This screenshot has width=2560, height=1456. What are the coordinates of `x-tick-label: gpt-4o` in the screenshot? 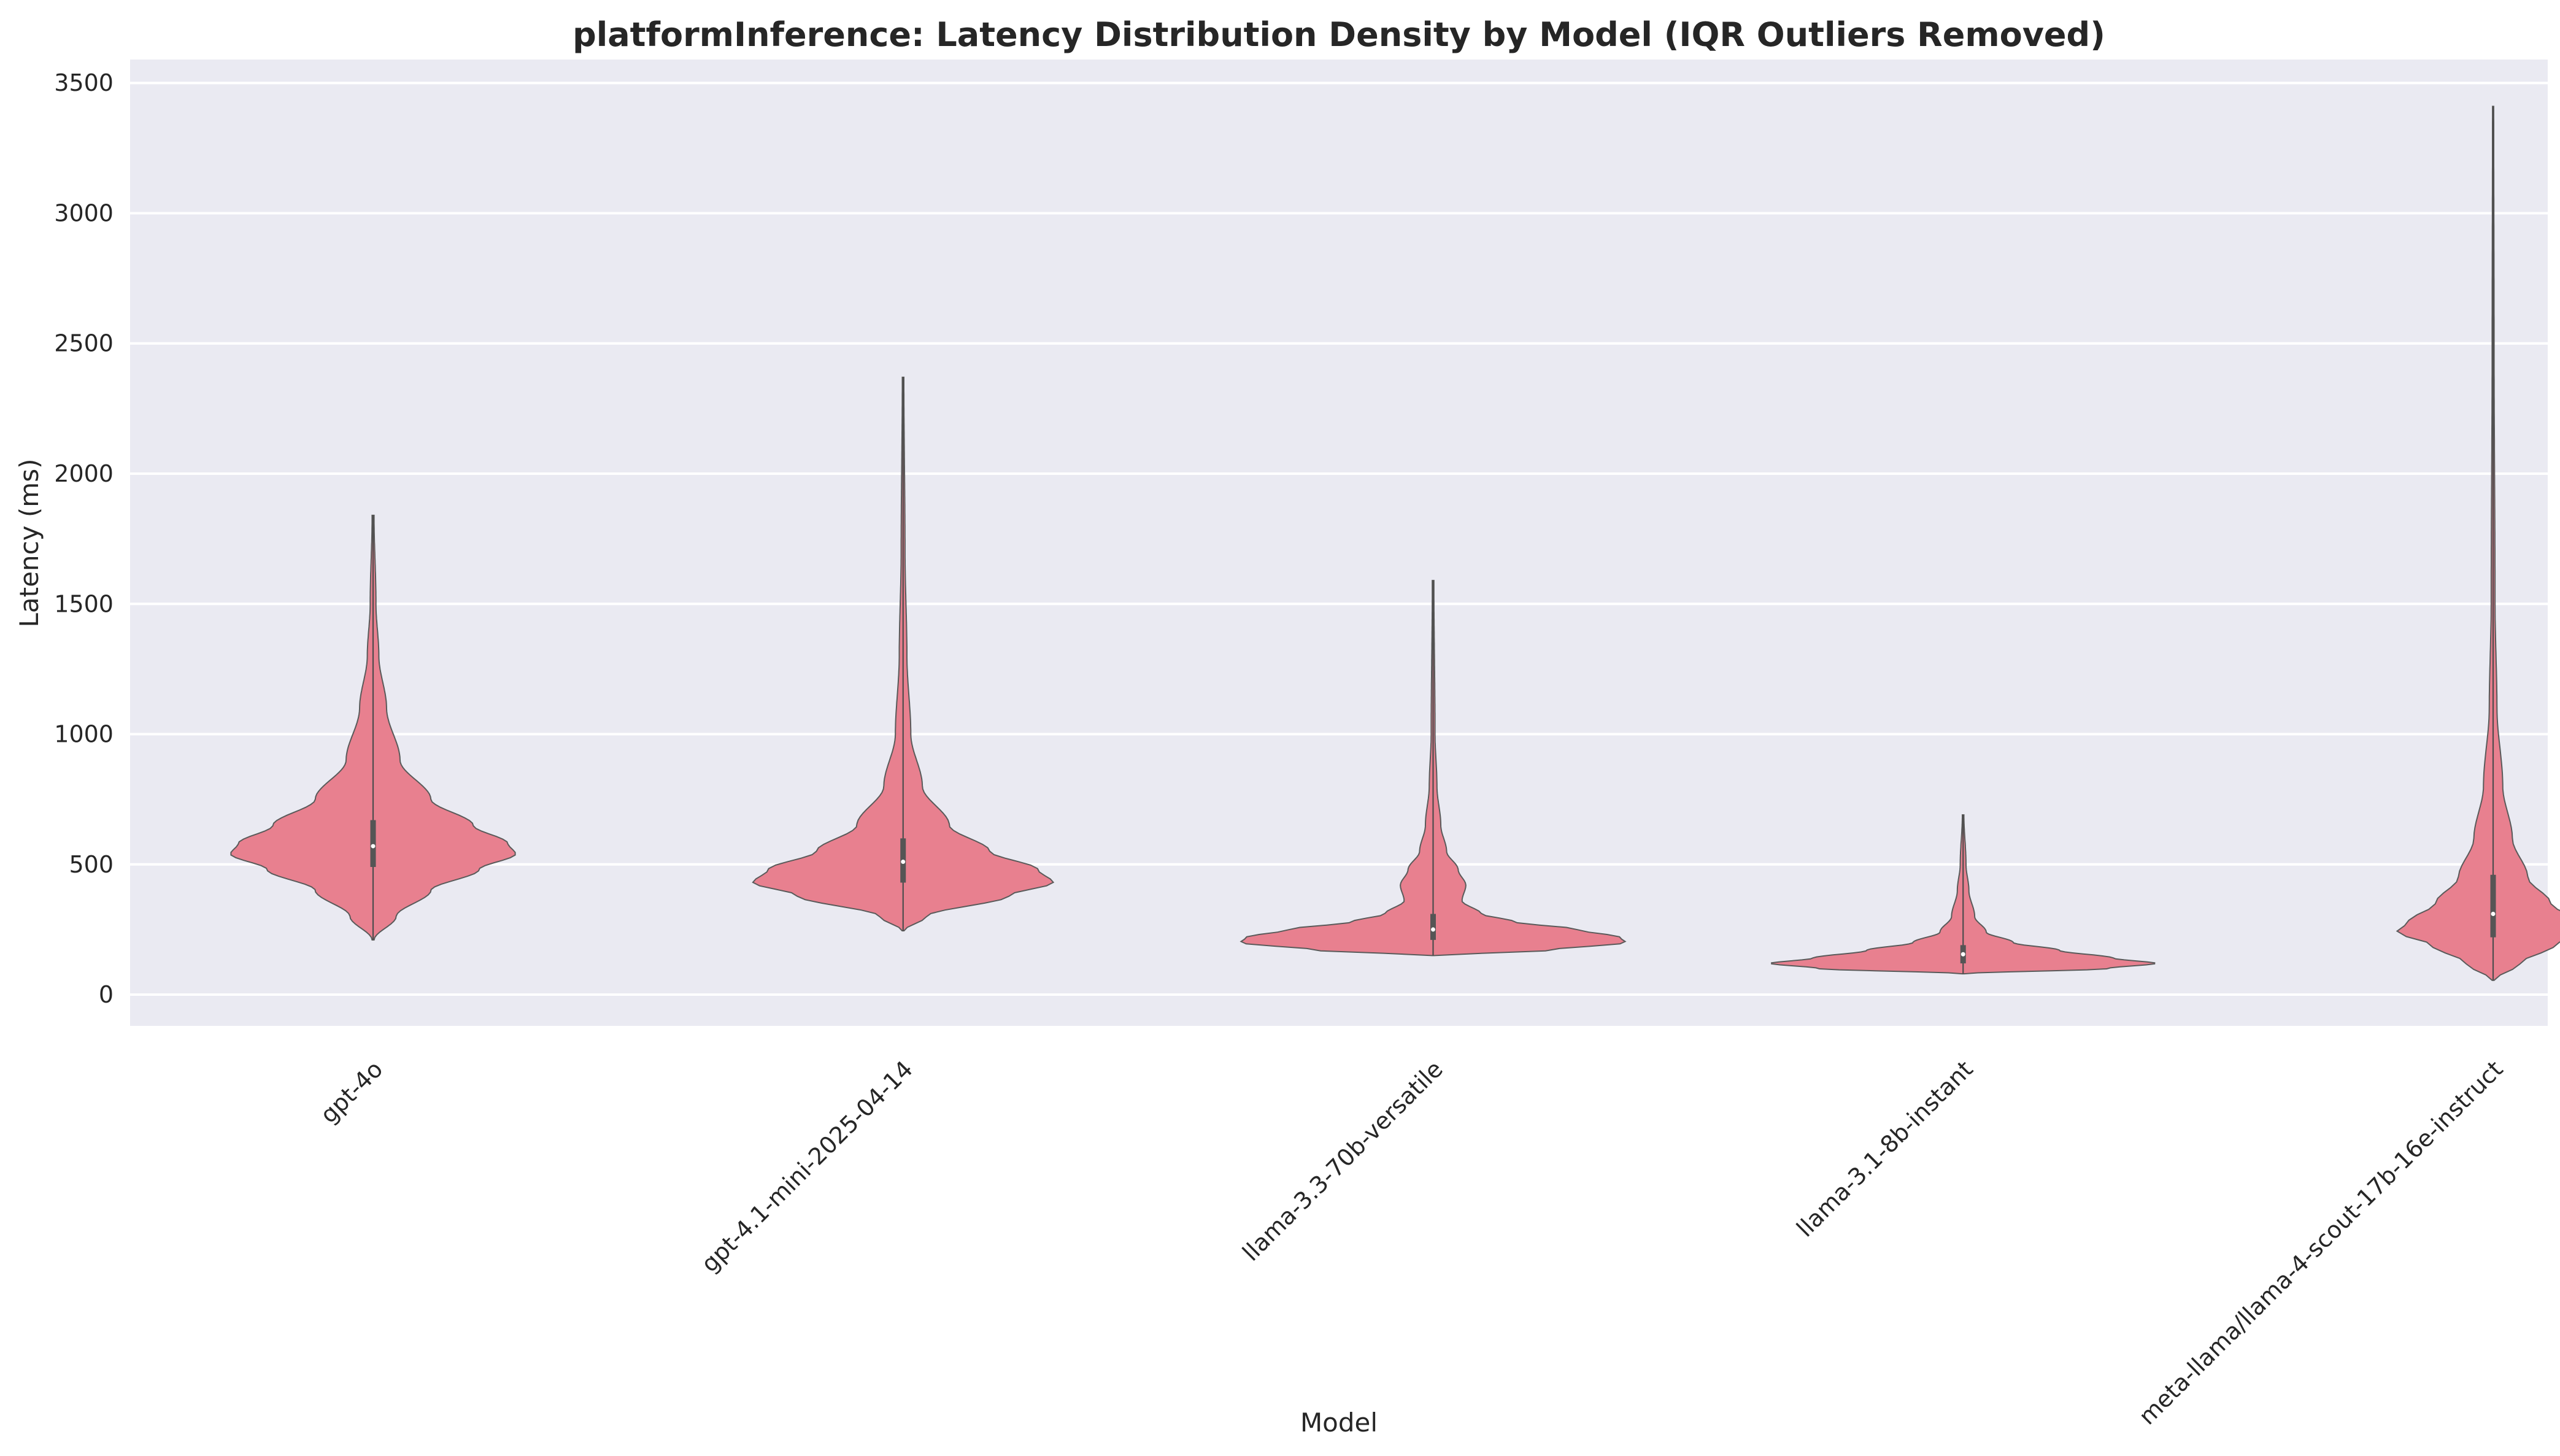 It's located at (351, 1091).